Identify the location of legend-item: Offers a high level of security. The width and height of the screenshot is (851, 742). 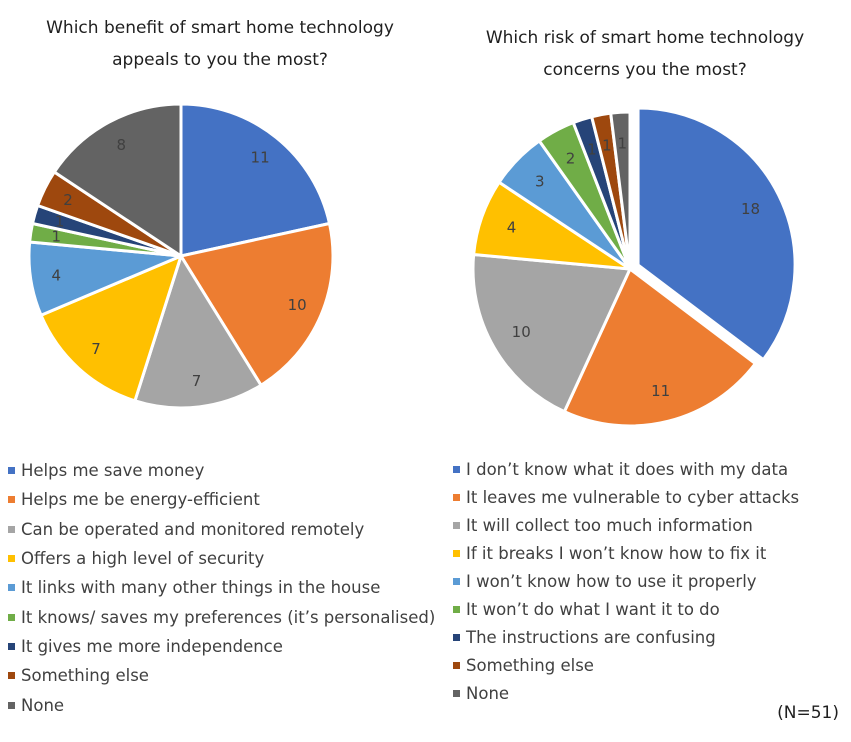
(221, 558).